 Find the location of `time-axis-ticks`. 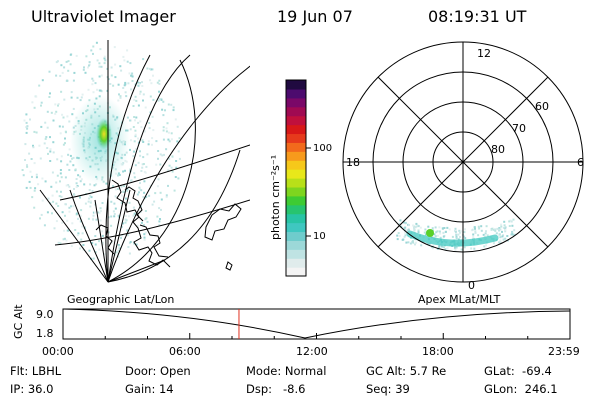

time-axis-ticks is located at coordinates (316, 336).